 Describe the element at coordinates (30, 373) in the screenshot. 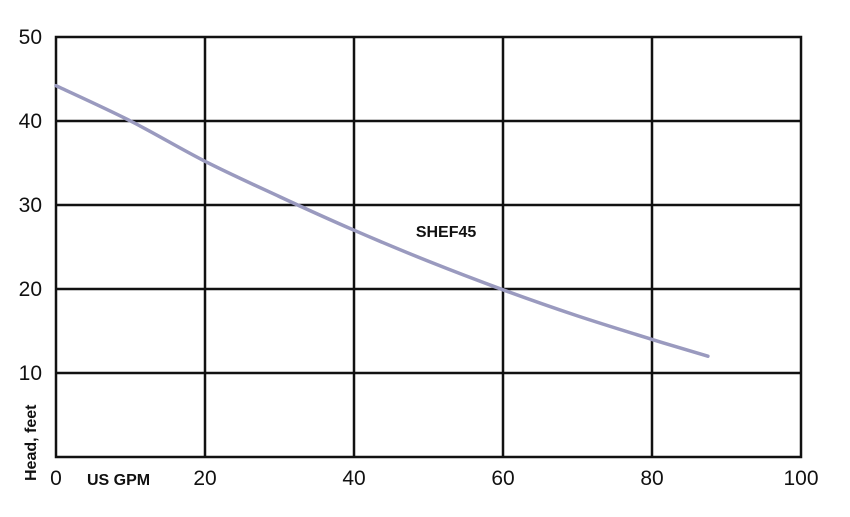

I see `y-tick-label: 10` at that location.